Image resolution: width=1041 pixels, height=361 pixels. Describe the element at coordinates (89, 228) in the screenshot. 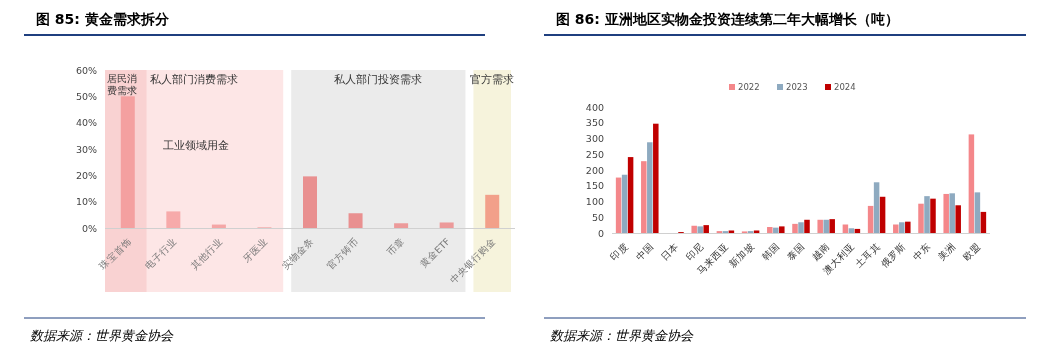

I see `y-tick-label: 0%` at that location.